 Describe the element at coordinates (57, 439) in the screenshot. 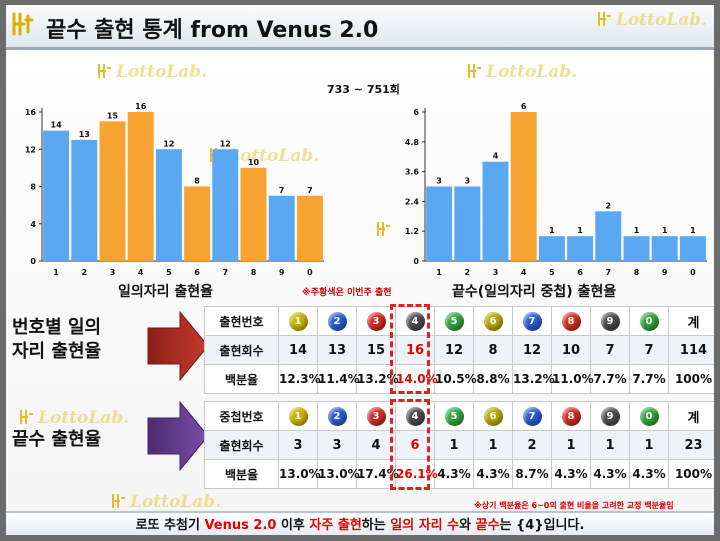

I see `section2-label: 끝수 출현율` at that location.